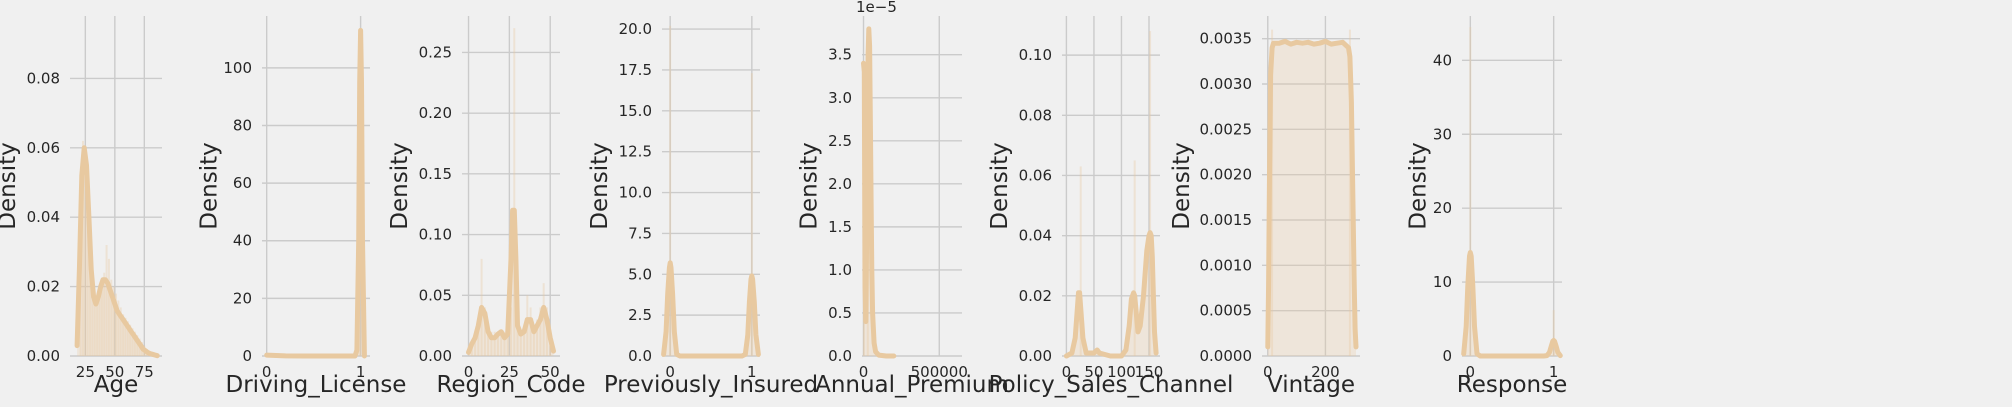  What do you see at coordinates (1442, 208) in the screenshot?
I see `y-tick-label: 20` at bounding box center [1442, 208].